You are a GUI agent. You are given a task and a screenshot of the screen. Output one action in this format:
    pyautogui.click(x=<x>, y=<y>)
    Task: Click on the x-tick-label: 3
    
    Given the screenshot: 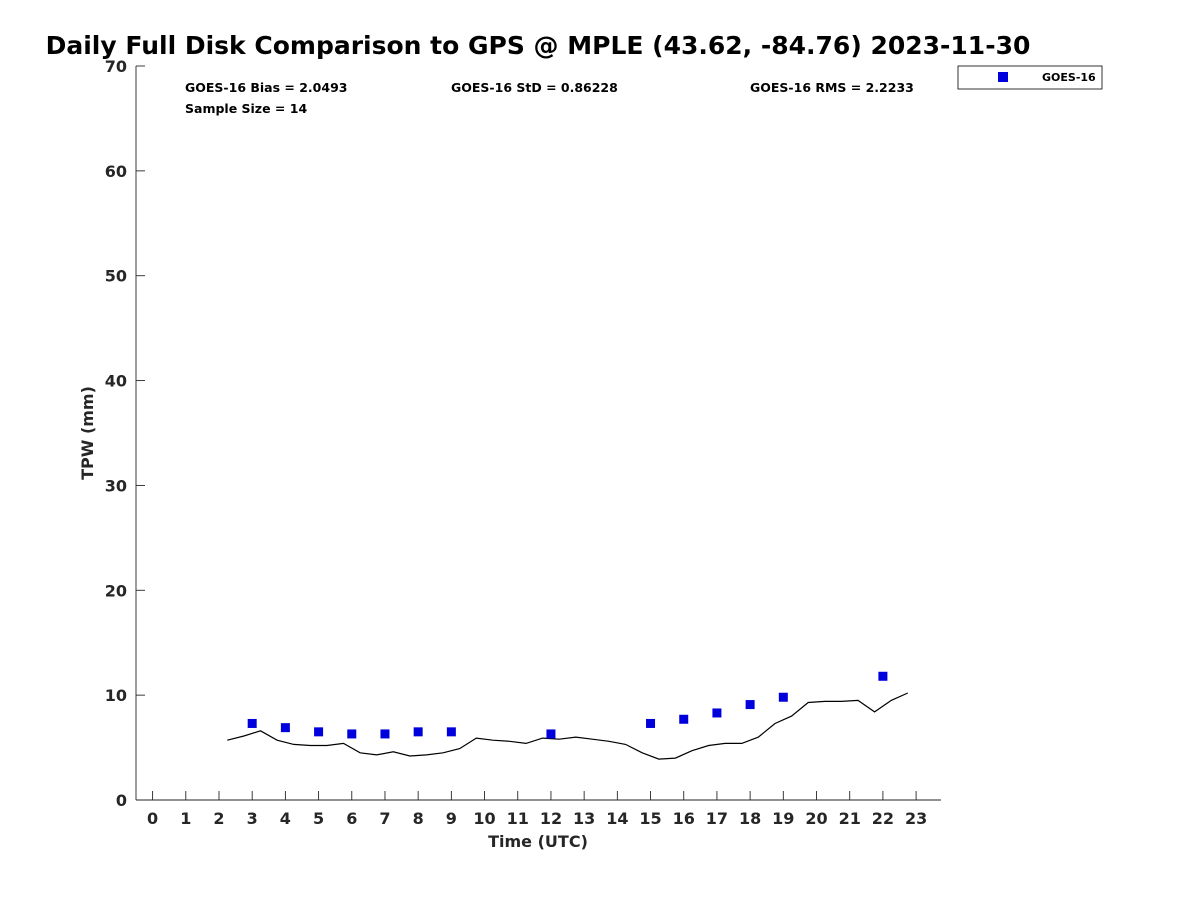 What is the action you would take?
    pyautogui.click(x=252, y=818)
    